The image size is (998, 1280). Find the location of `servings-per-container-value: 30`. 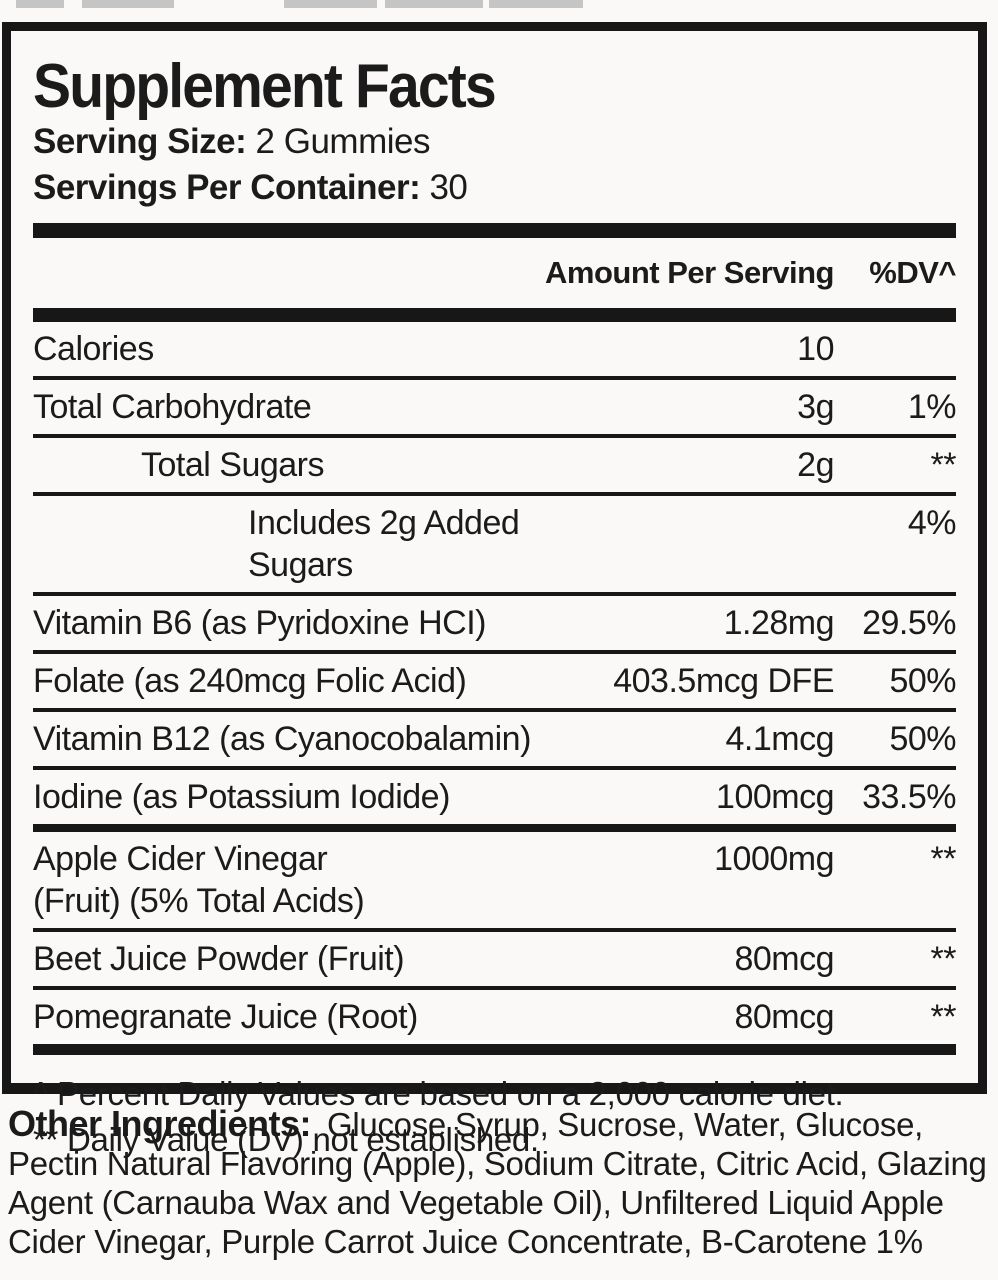

servings-per-container-value: 30 is located at coordinates (448, 187).